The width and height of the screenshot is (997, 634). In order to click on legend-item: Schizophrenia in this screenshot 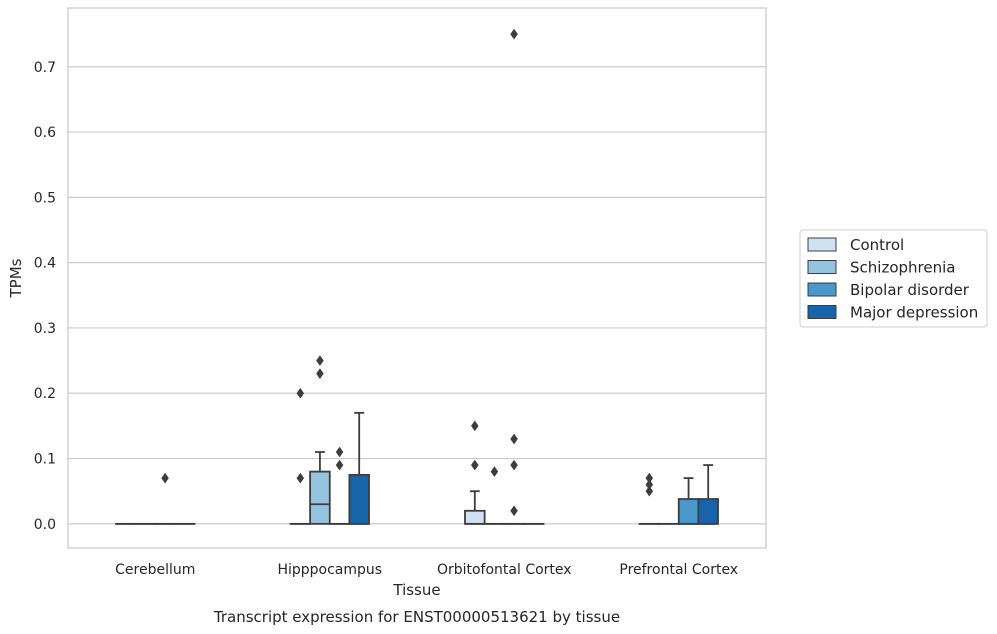, I will do `click(881, 268)`.